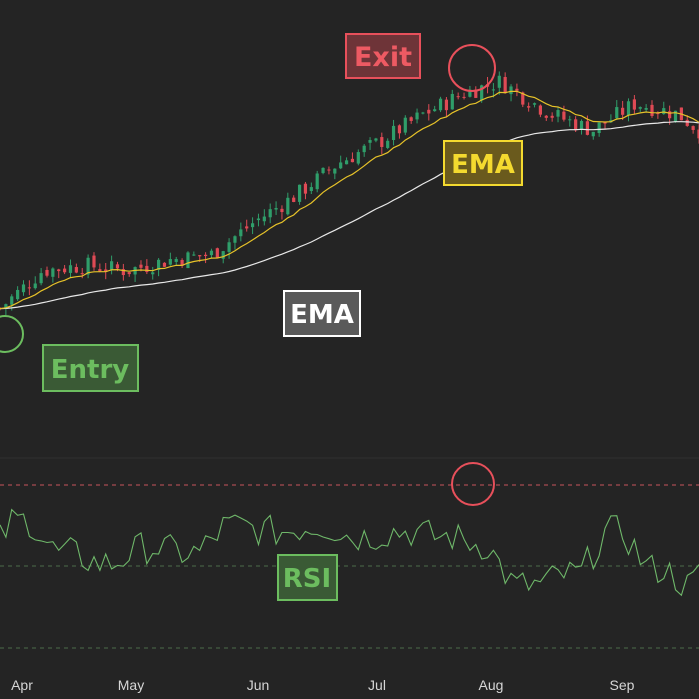  Describe the element at coordinates (472, 68) in the screenshot. I see `exit-marker` at that location.